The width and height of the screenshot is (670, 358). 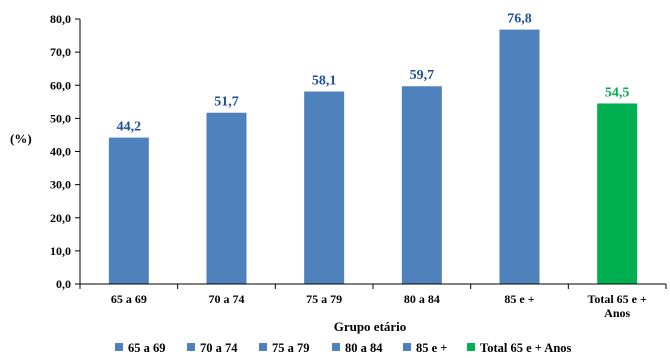 I want to click on bar-data-label: 58,1, so click(x=324, y=81).